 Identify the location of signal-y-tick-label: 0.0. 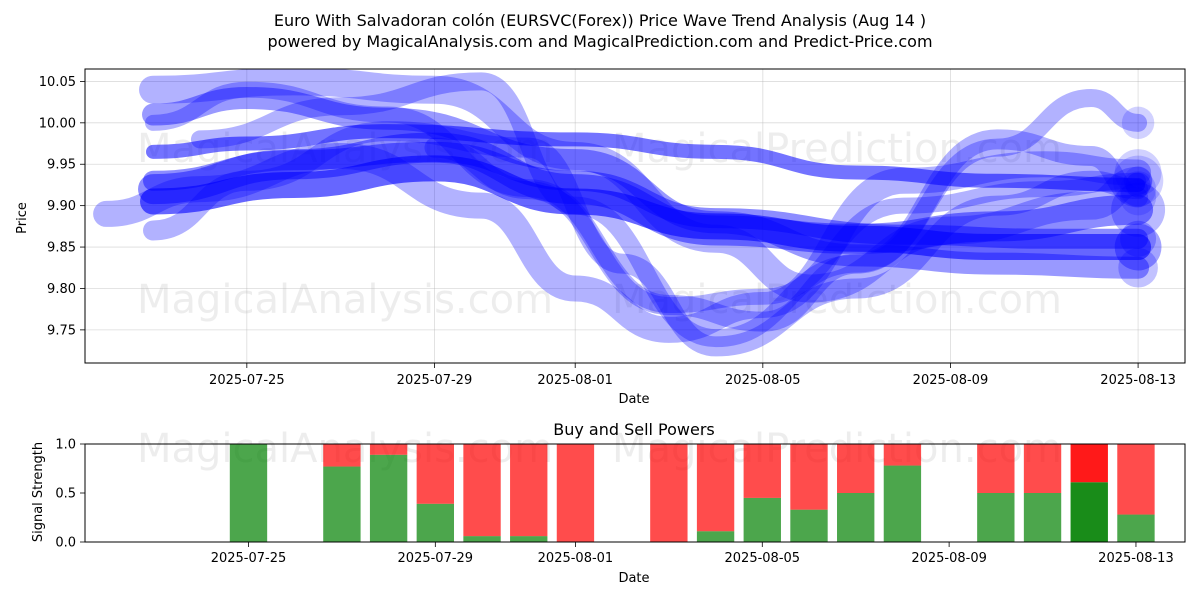
(65, 543).